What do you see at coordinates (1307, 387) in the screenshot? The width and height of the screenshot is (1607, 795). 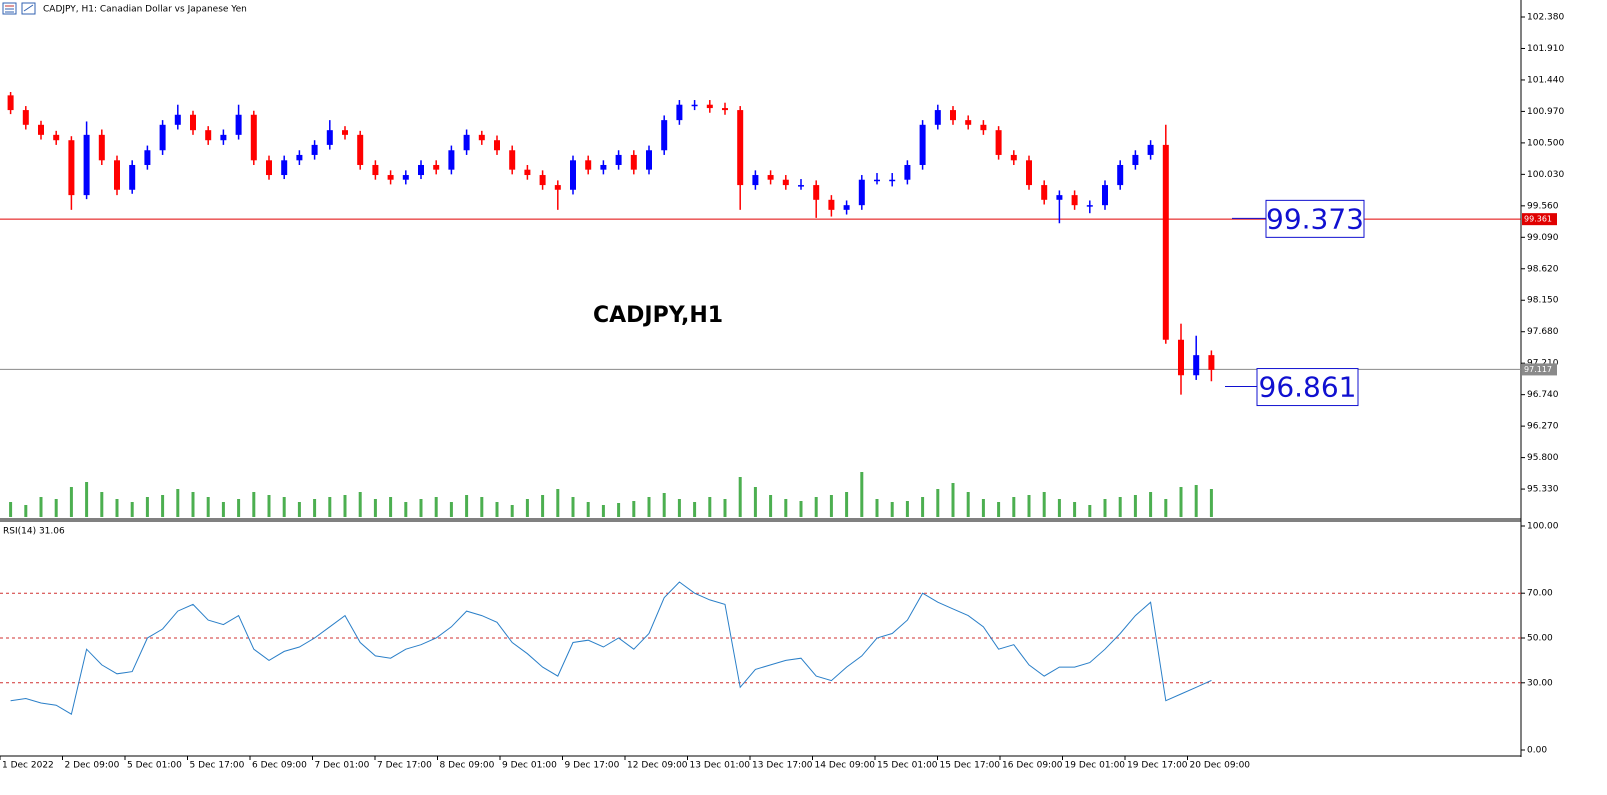 I see `annotation-box` at bounding box center [1307, 387].